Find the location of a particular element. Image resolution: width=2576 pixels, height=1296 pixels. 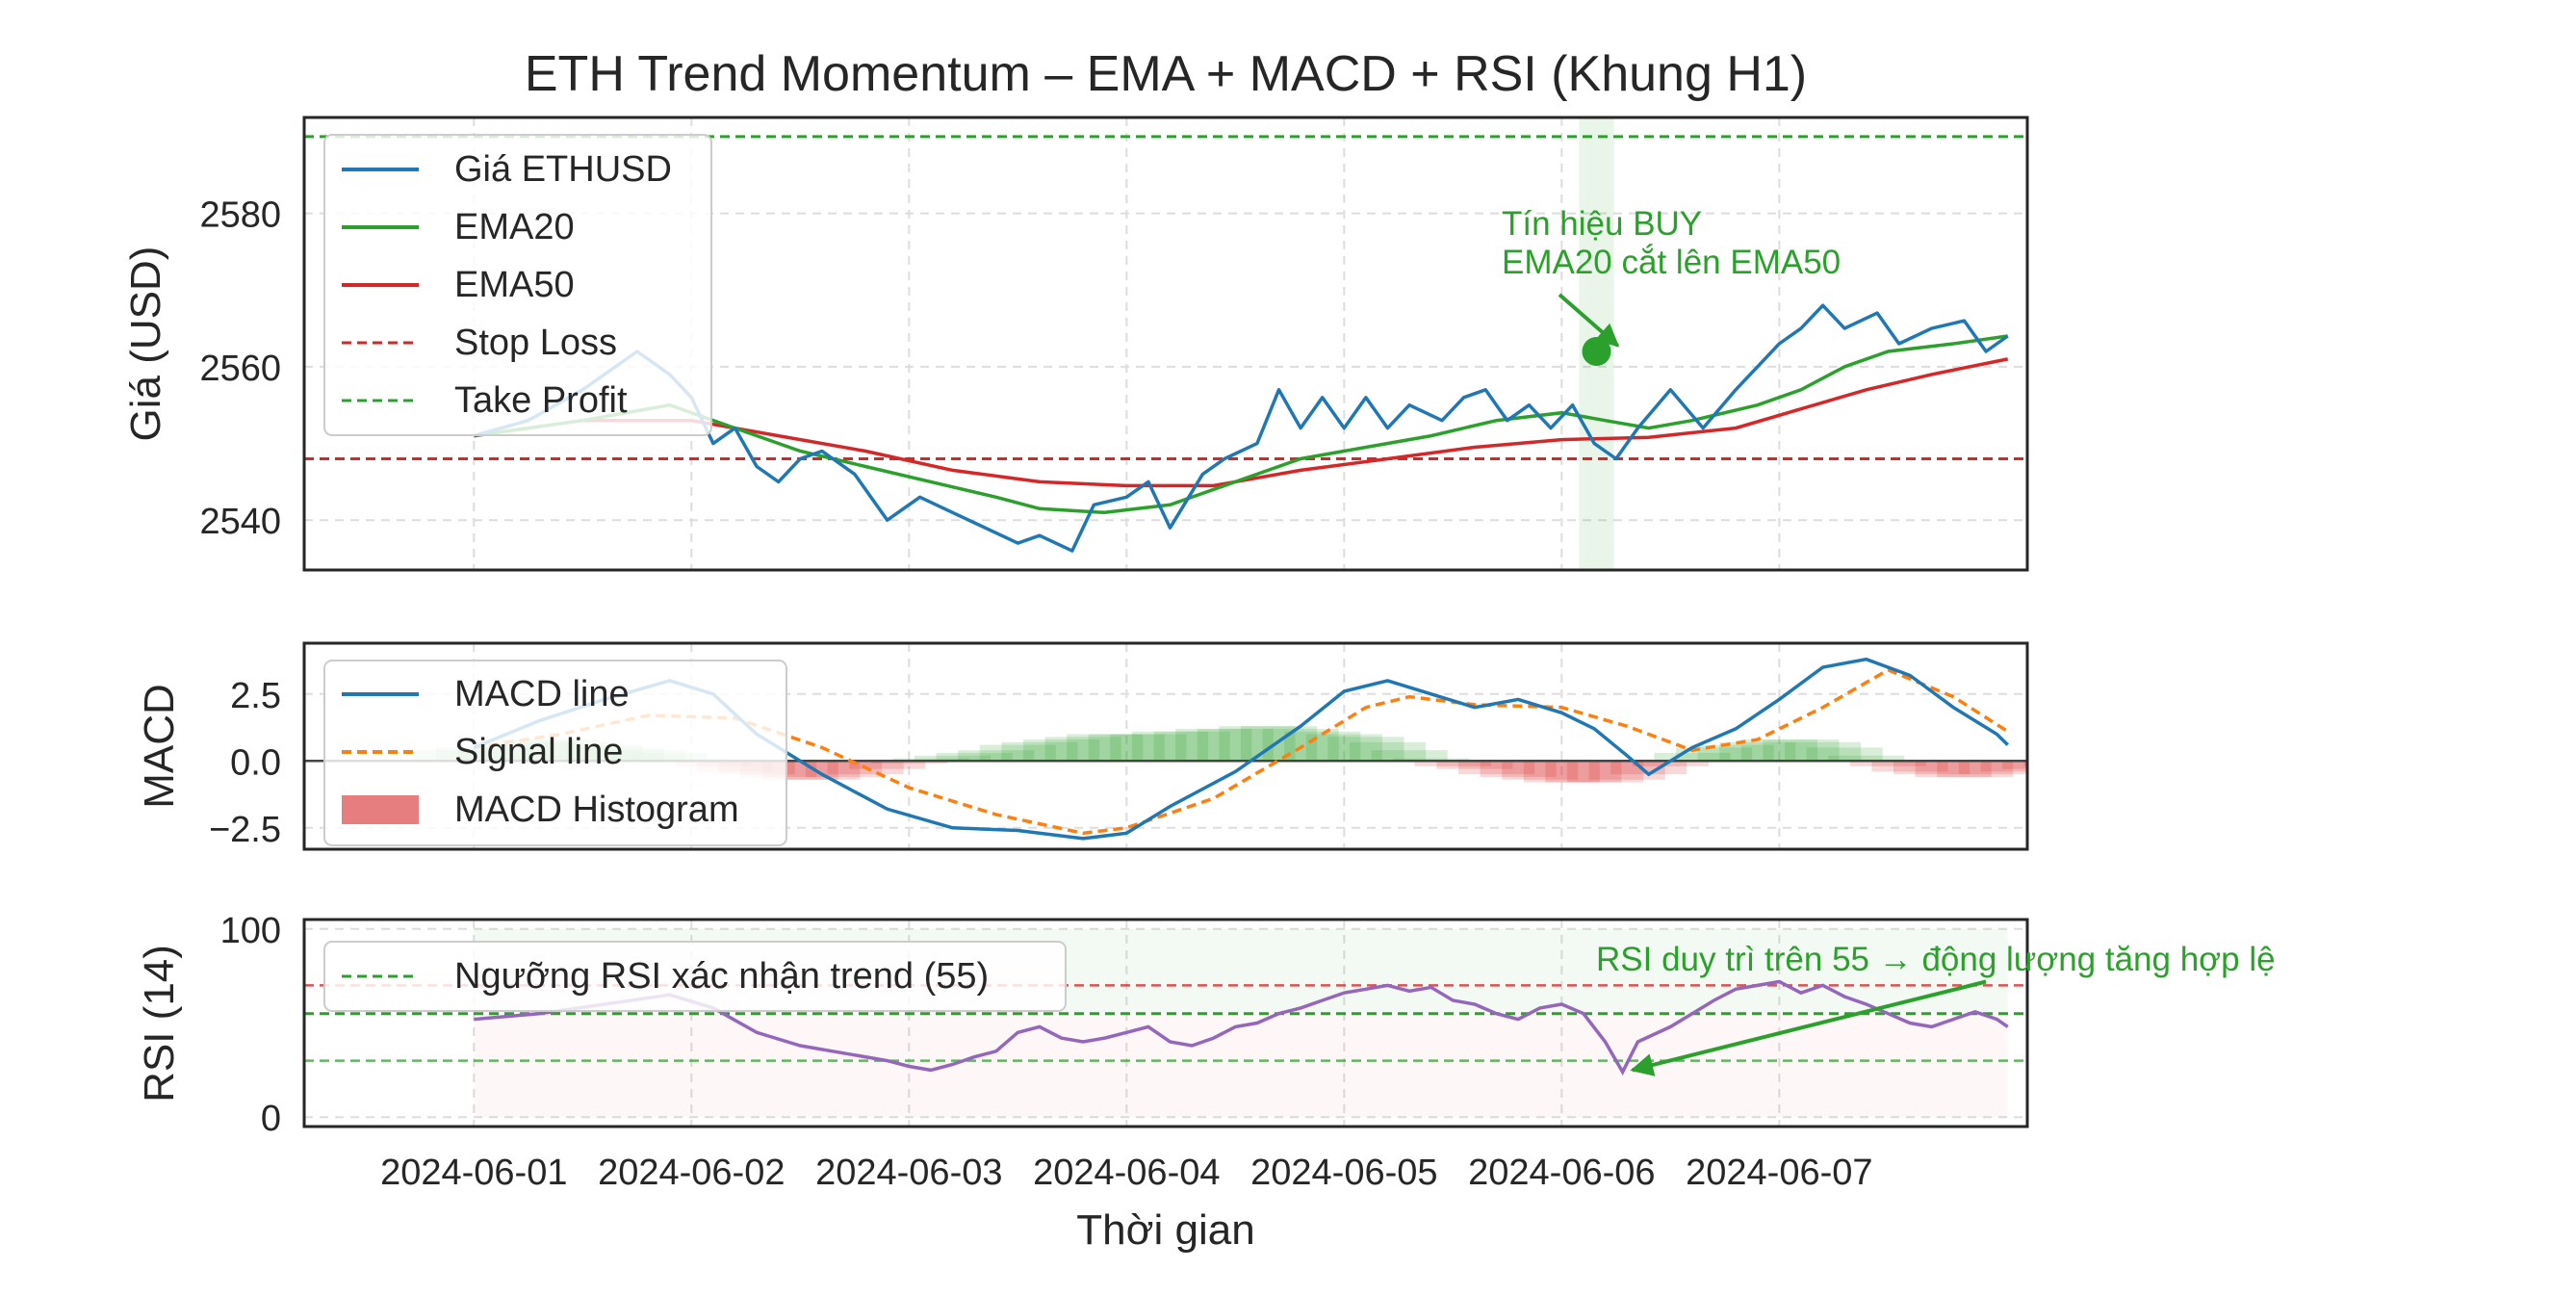

rsi-legend-box is located at coordinates (695, 977).